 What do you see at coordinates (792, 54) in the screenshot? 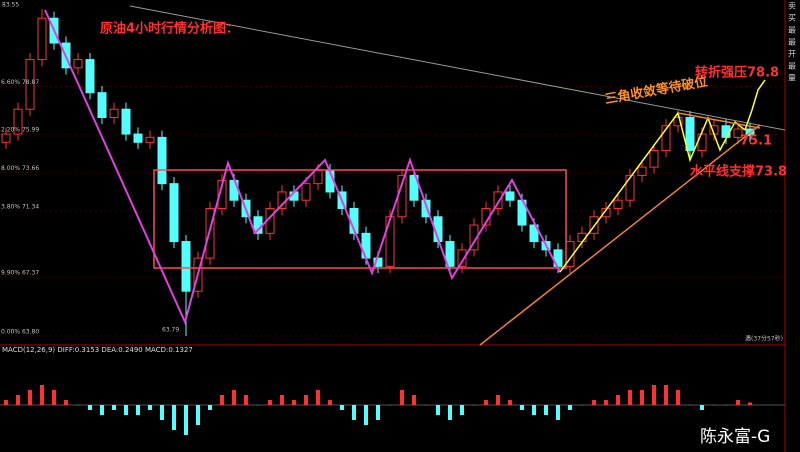
I see `side-label: 开` at bounding box center [792, 54].